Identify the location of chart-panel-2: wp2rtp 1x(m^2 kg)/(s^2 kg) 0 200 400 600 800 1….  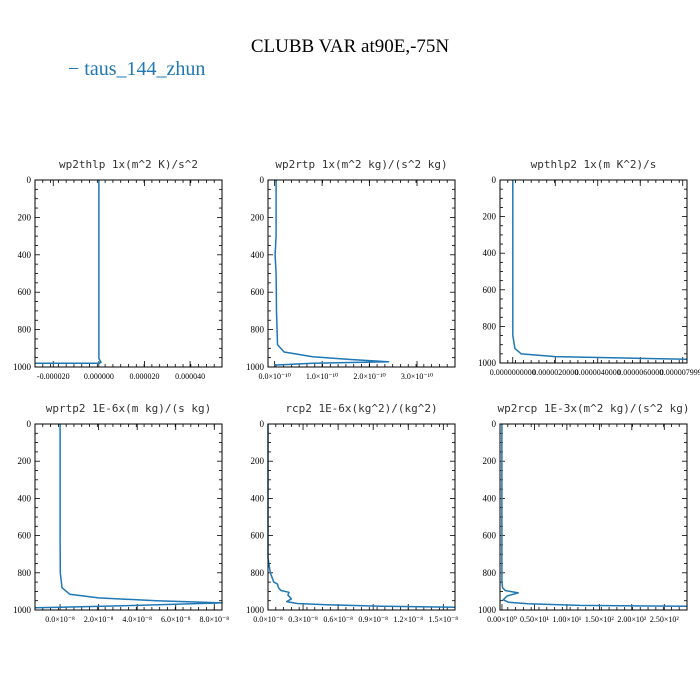
(351, 269).